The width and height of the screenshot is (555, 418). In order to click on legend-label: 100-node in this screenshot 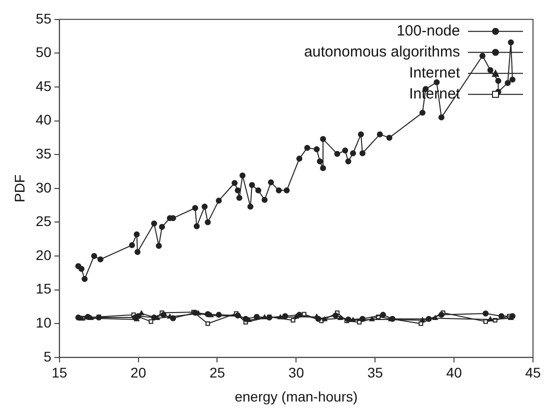, I will do `click(428, 31)`.